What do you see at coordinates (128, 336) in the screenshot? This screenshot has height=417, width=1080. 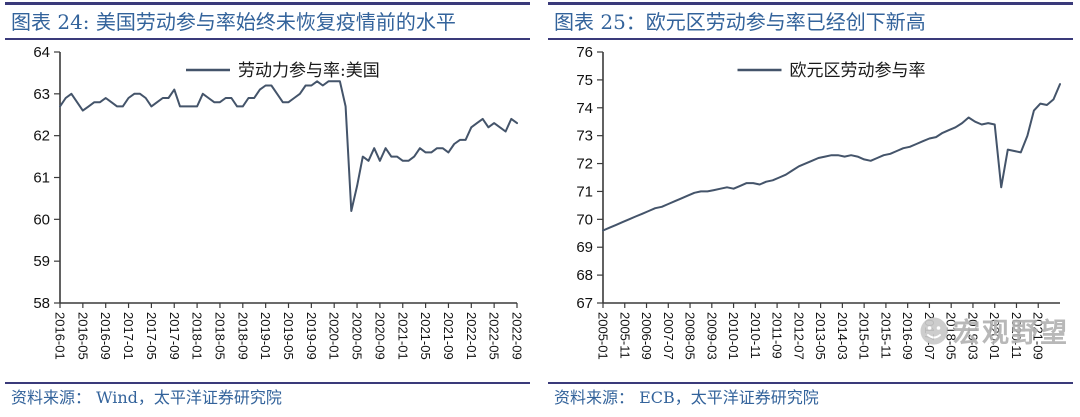 I see `x-tick-label: 2017-01` at bounding box center [128, 336].